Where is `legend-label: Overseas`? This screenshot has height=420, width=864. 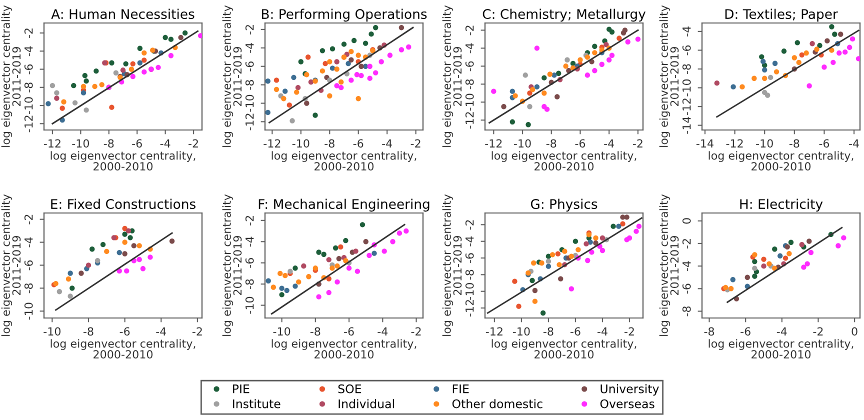 legend-label: Overseas is located at coordinates (627, 403).